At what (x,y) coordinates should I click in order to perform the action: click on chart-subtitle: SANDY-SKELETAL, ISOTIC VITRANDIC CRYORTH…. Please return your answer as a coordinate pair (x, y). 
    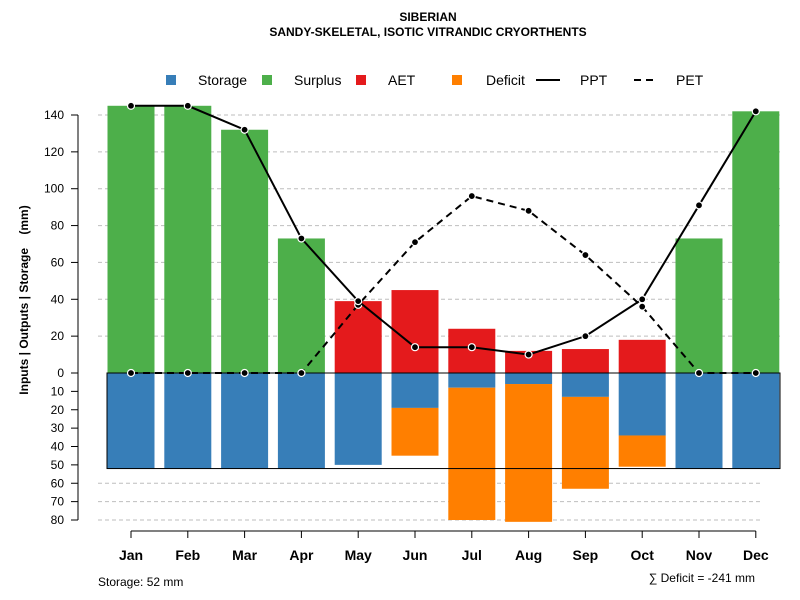
    Looking at the image, I should click on (427, 32).